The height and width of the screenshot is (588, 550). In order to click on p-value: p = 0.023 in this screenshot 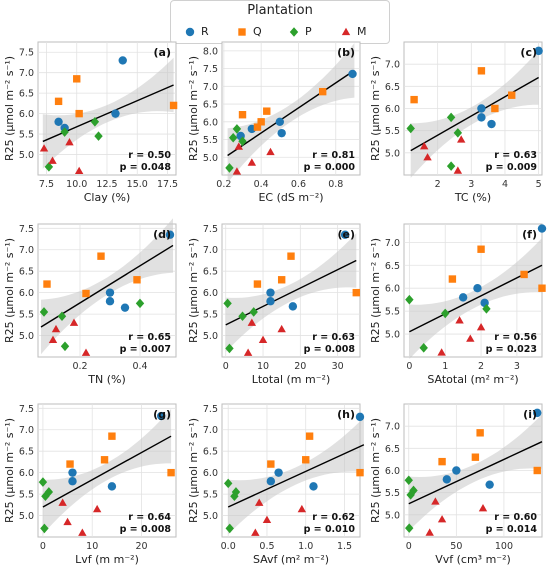, I will do `click(511, 349)`.